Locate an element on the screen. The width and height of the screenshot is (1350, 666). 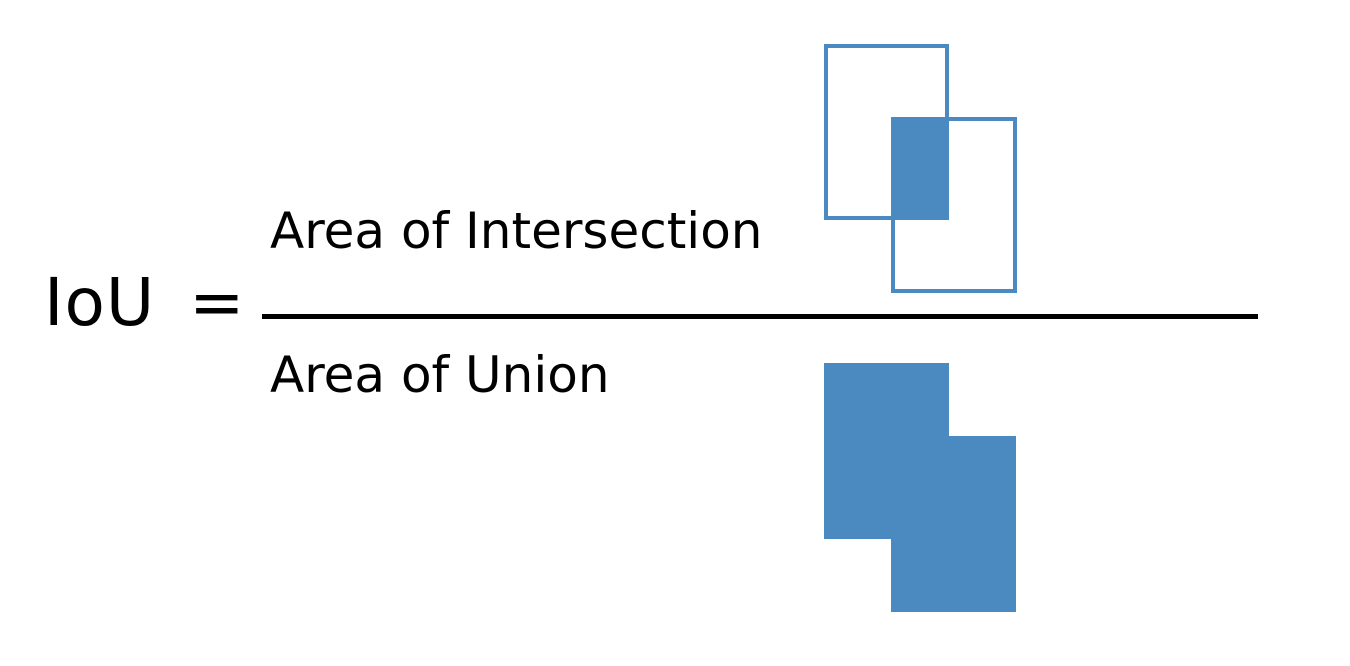
denominator-label: Area of Union is located at coordinates (440, 375).